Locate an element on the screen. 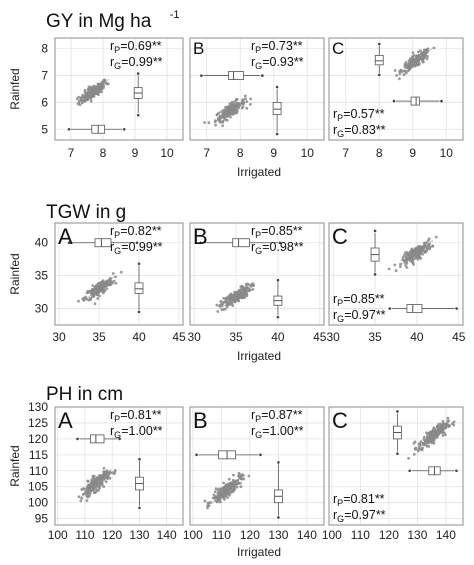  chart-title: GY in Mg ha is located at coordinates (99, 21).